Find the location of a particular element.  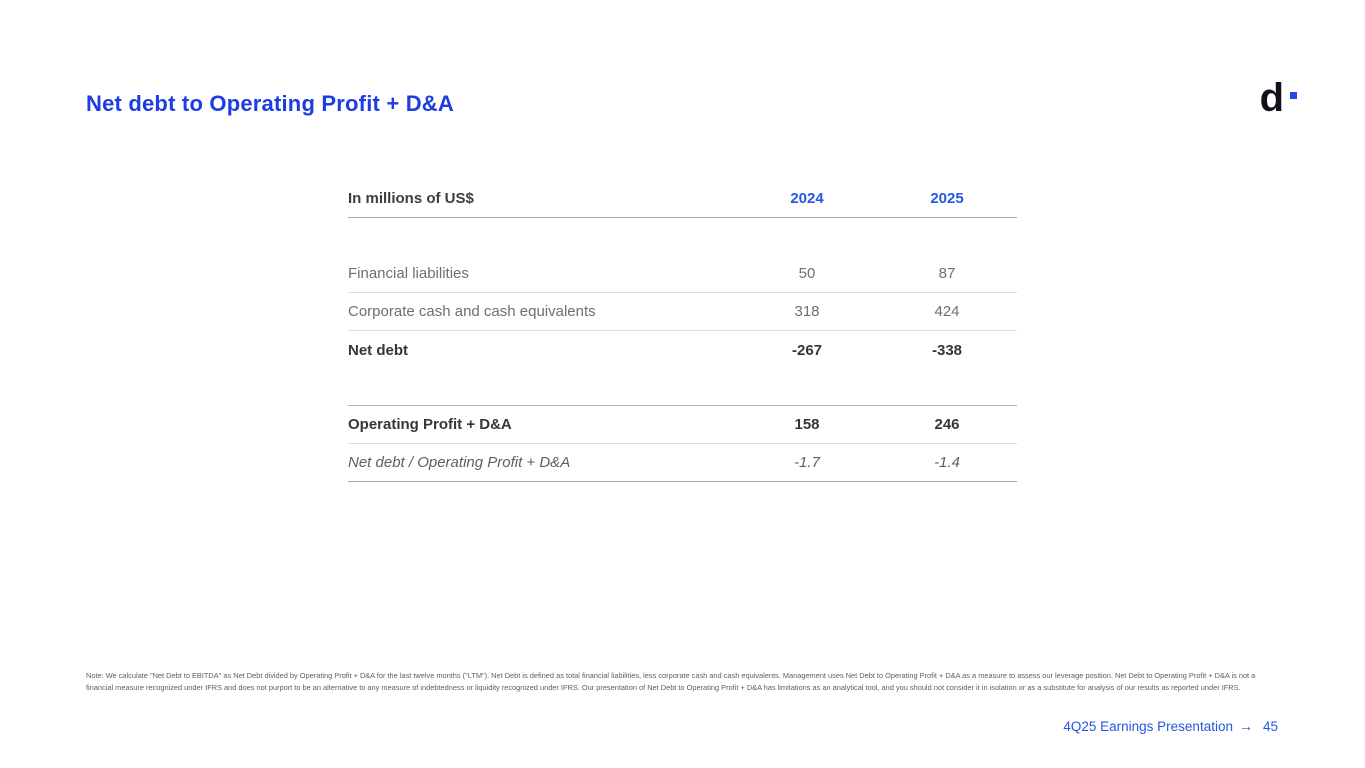

value-2025: 246 is located at coordinates (947, 424).